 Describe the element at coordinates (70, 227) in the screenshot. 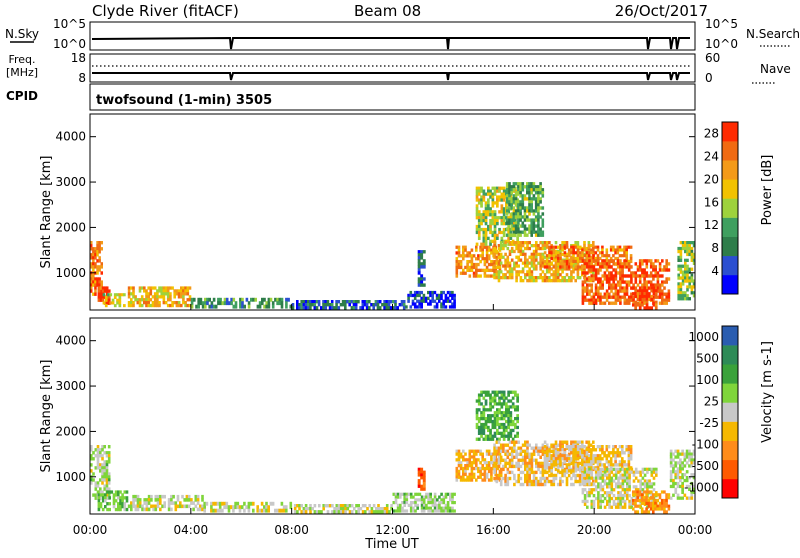

I see `power-ytick-label: 2000` at that location.